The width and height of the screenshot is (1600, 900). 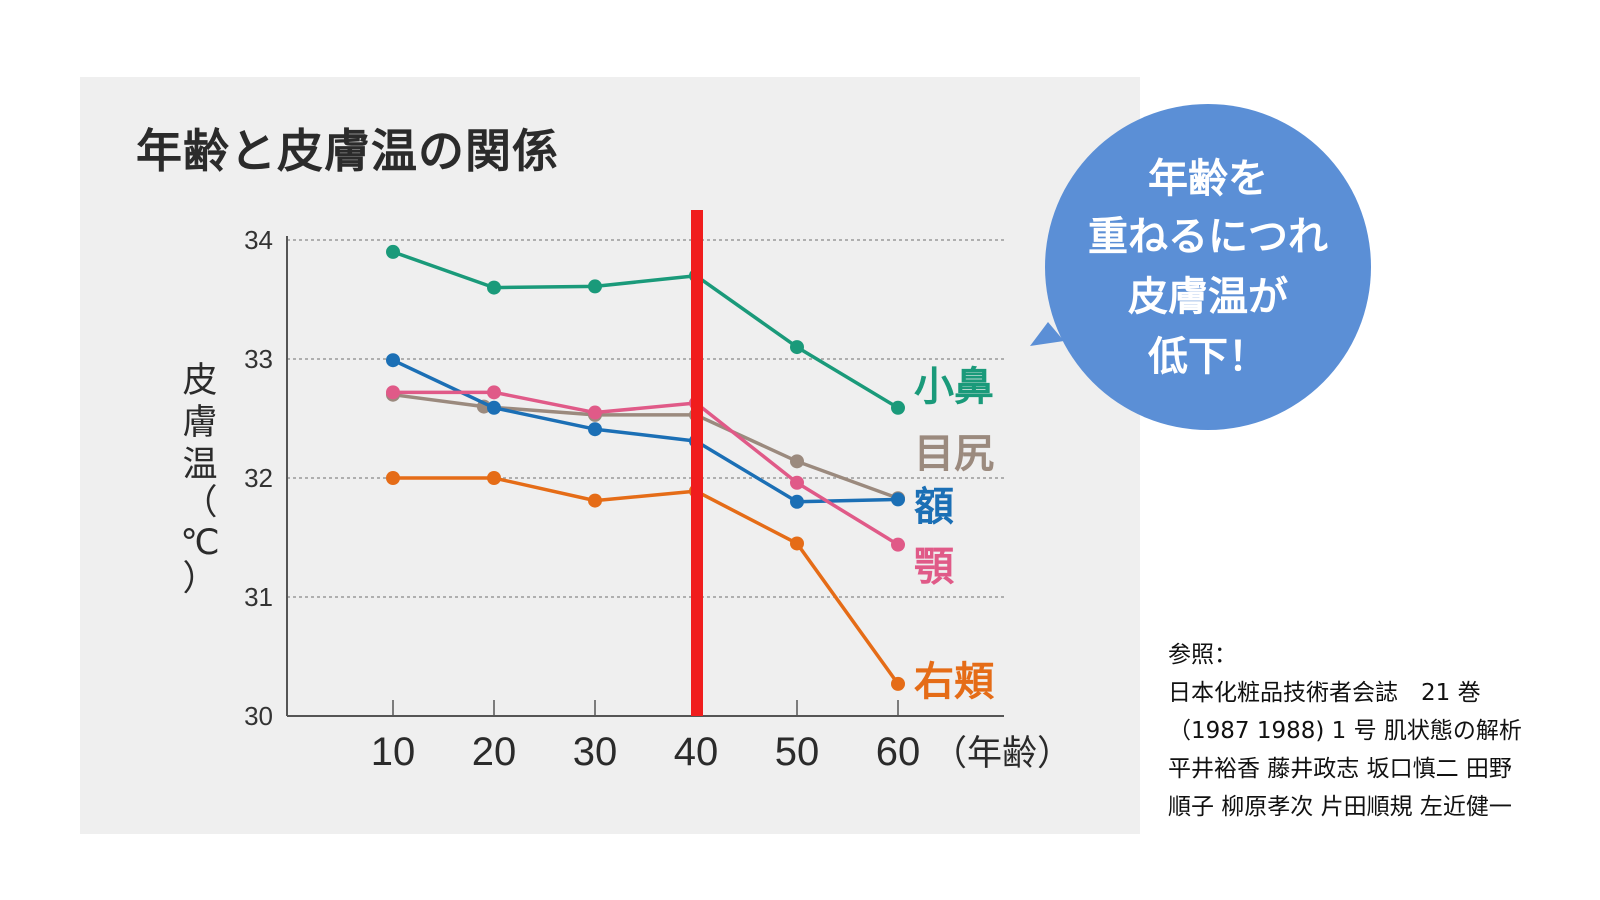 I want to click on y-axis-label-char: ℃, so click(x=199, y=543).